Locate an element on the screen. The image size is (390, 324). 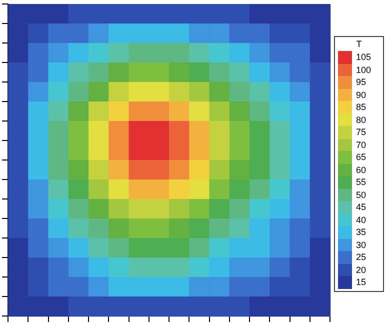
color-bar-label: 80 is located at coordinates (361, 119).